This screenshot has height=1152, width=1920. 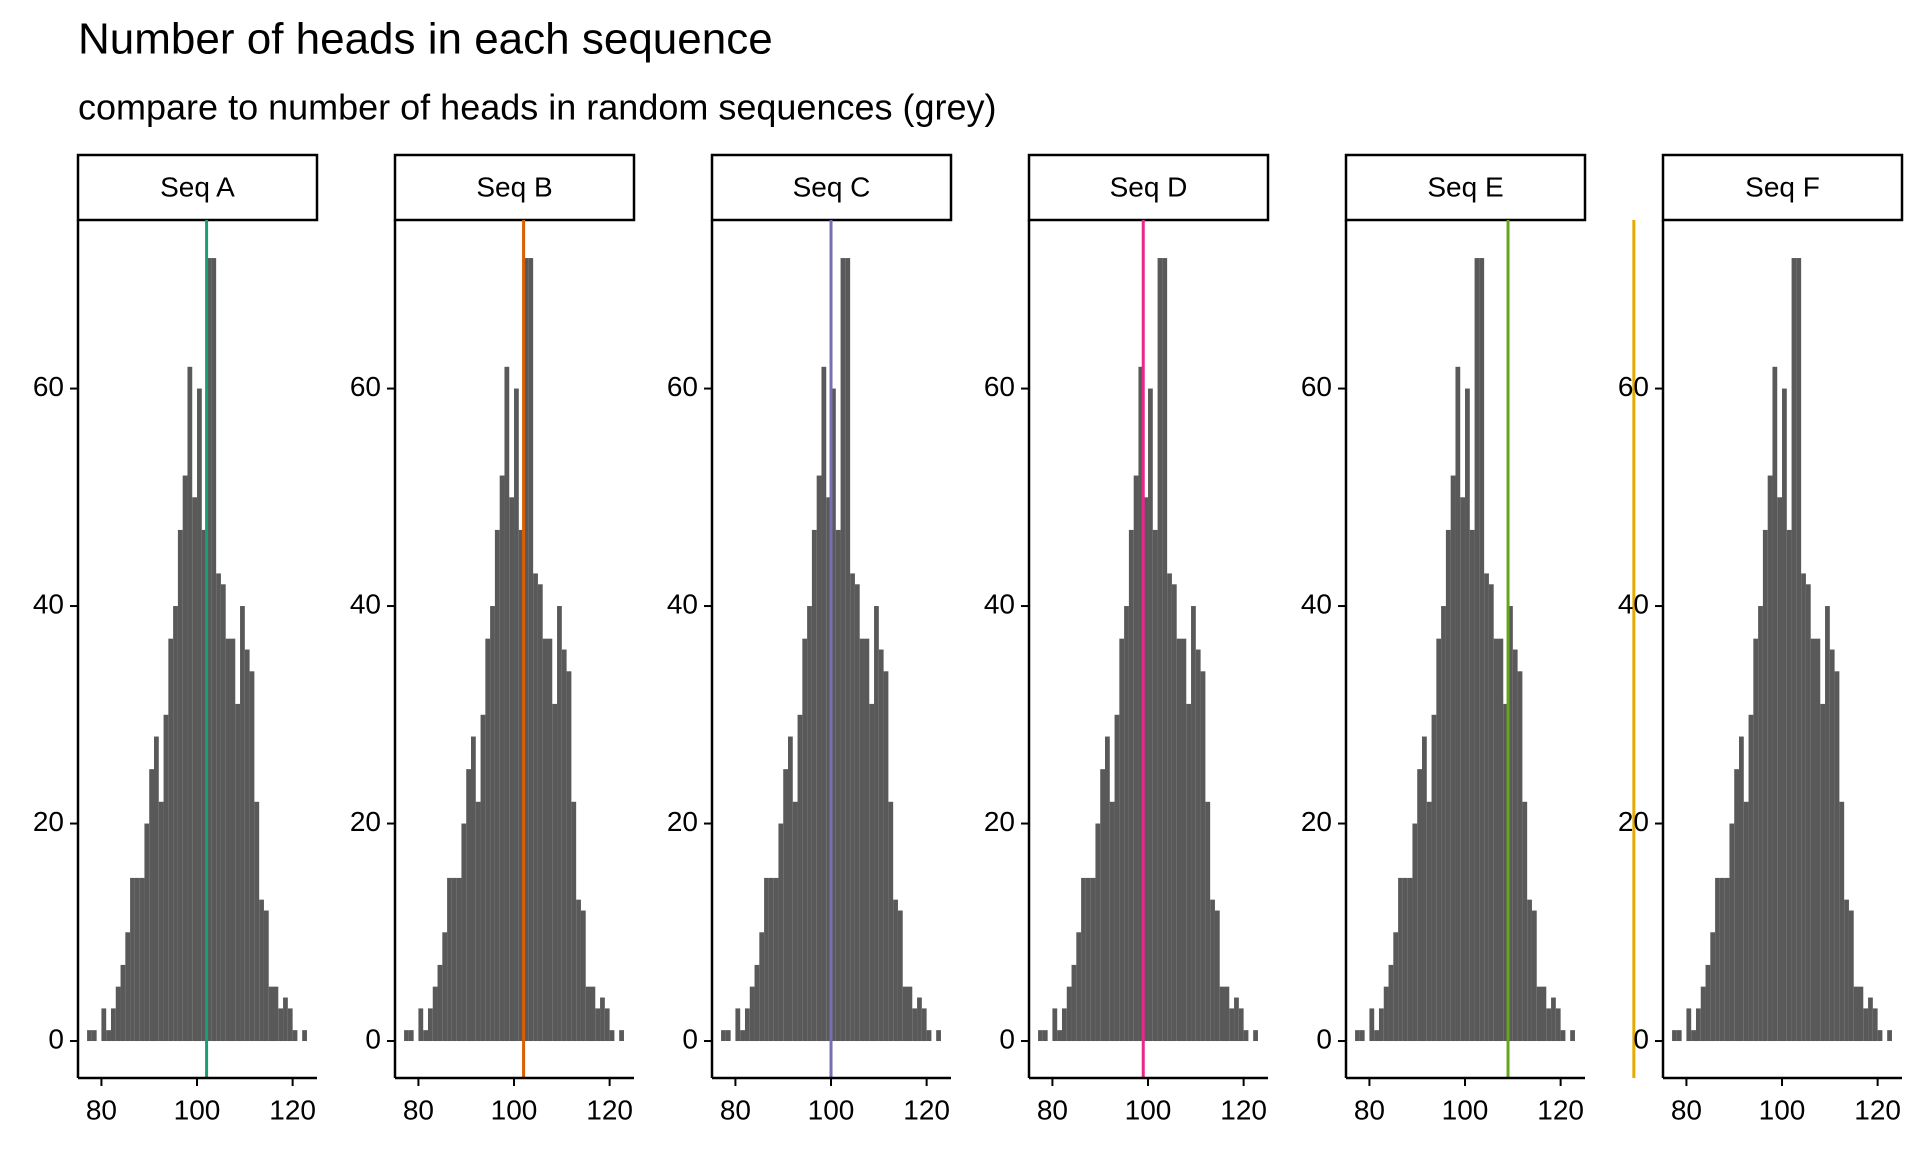 I want to click on y-tick-label: 40, so click(x=682, y=603).